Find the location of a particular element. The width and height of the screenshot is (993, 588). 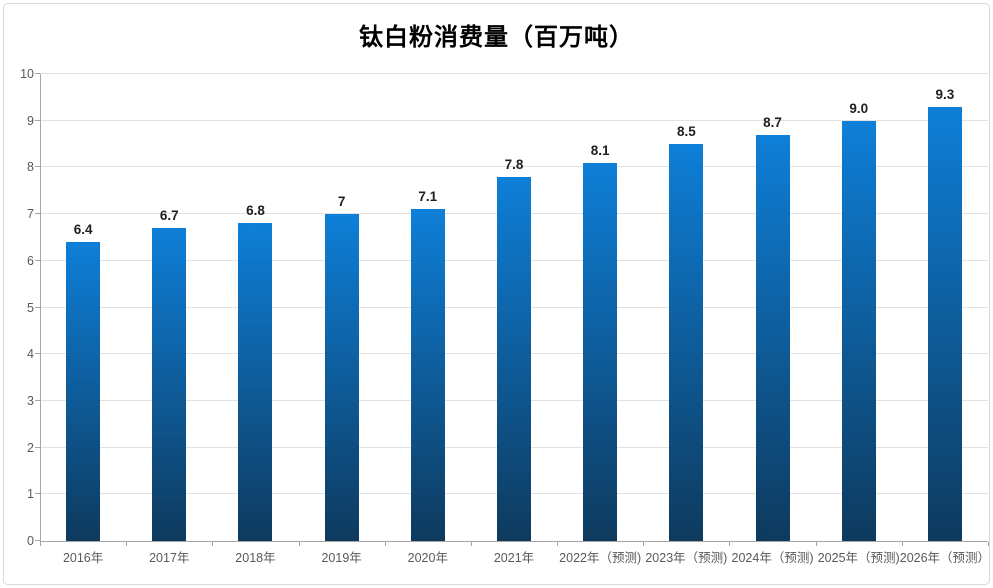

x-tick-label: 2023年（预测) is located at coordinates (686, 558).